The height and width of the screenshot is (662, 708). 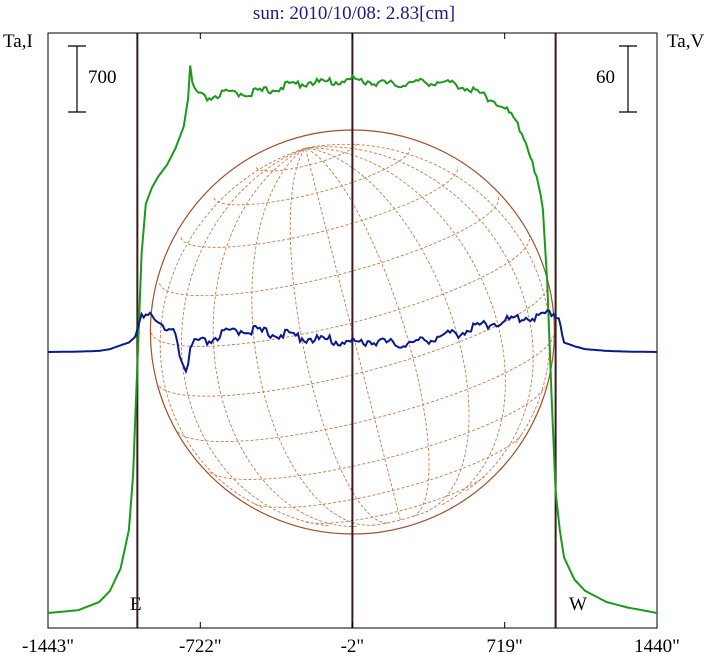 I want to click on x-tick-label: 1440", so click(x=657, y=646).